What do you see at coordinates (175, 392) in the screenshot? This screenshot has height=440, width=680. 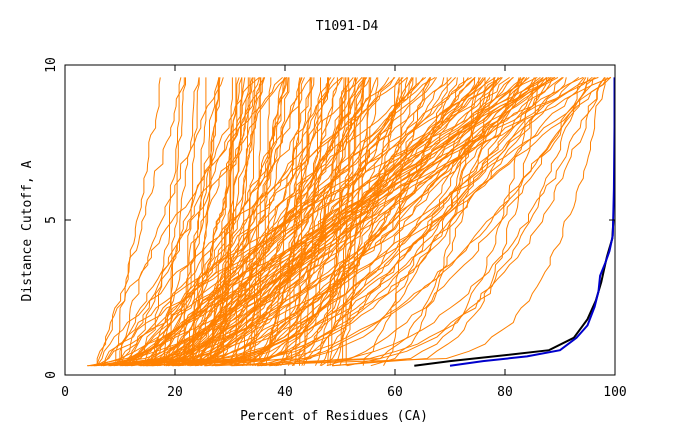 I see `x-tick-label: 20` at bounding box center [175, 392].